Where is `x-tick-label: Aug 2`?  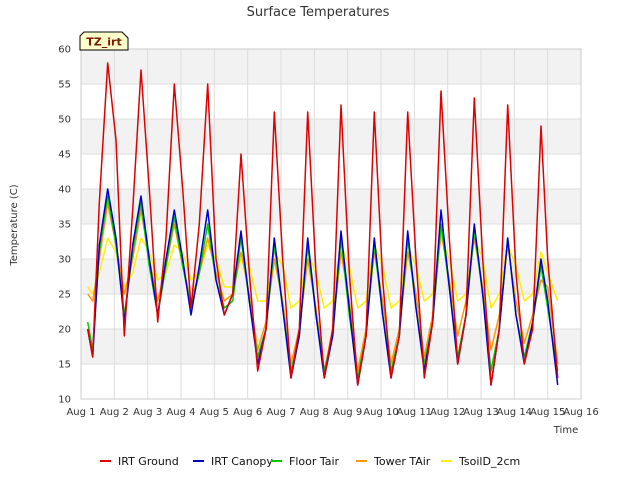
x-tick-label: Aug 2 is located at coordinates (114, 412).